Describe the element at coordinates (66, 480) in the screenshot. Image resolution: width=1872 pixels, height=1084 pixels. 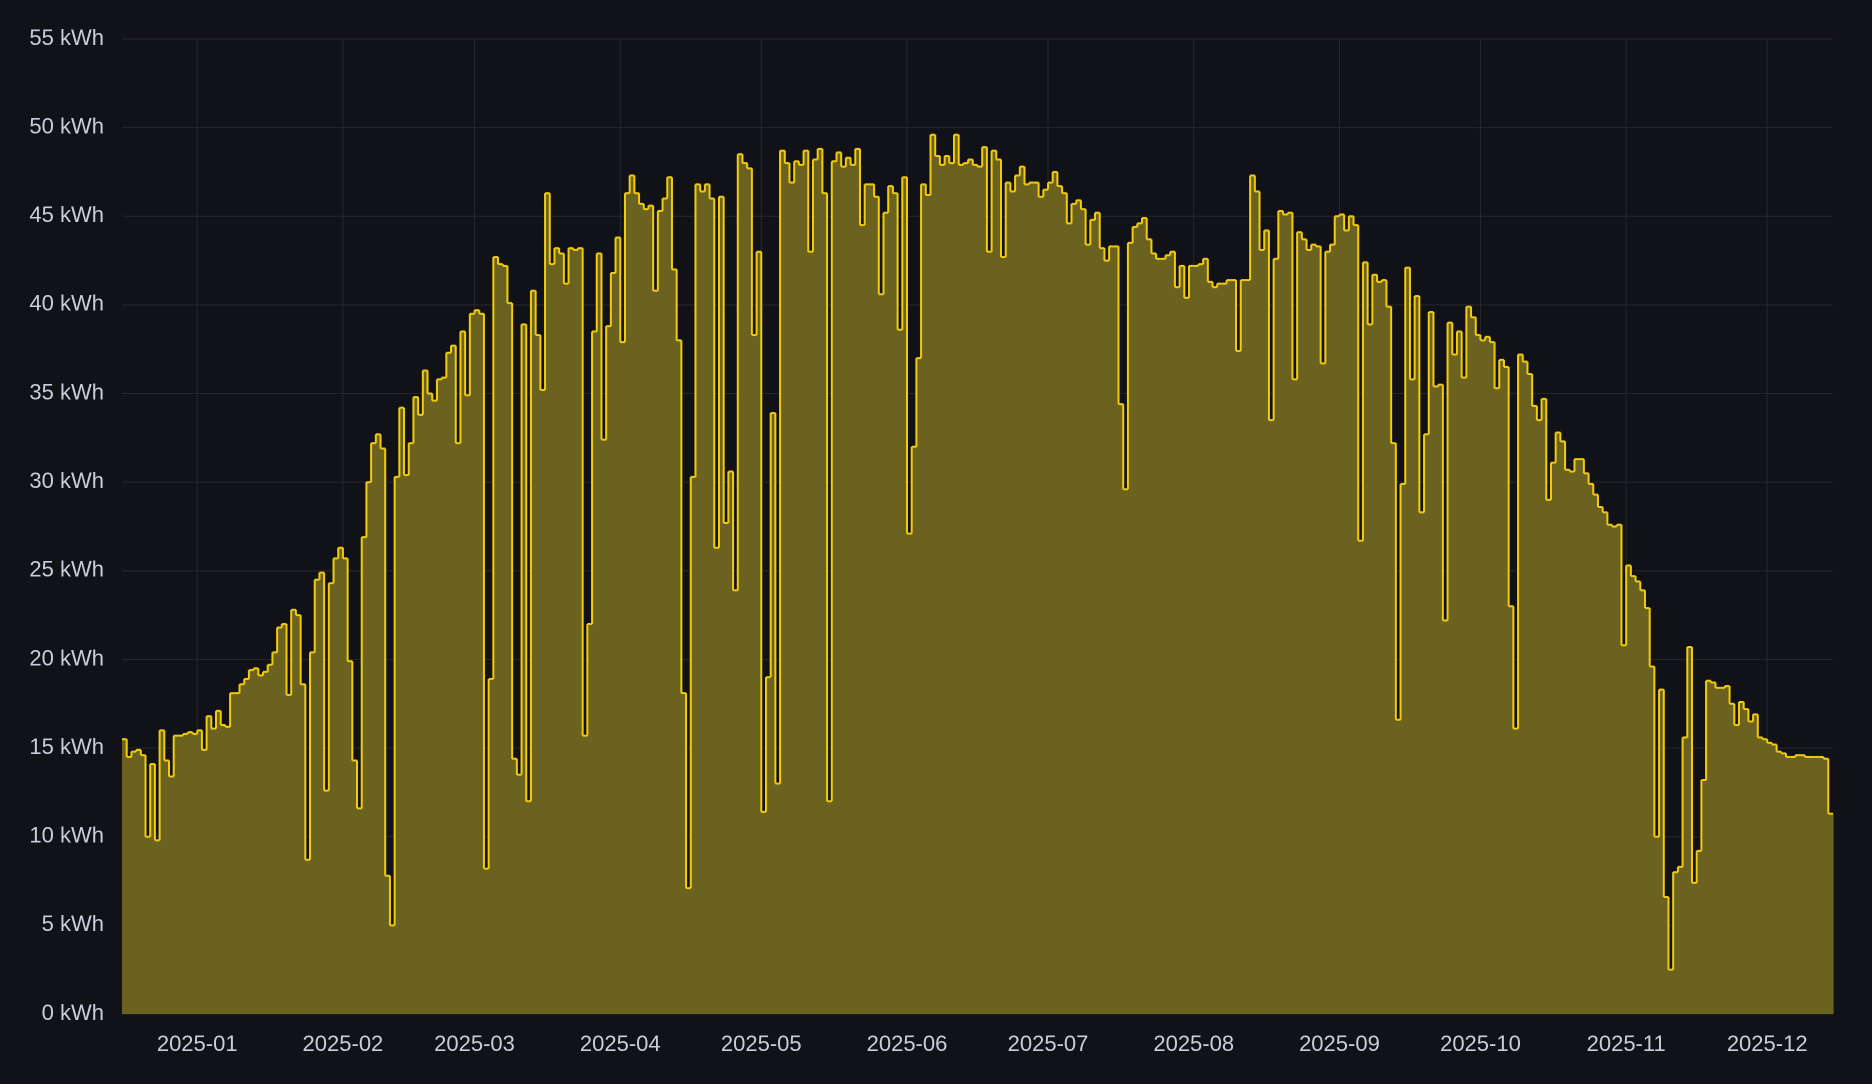
I see `y-tick-label: 30 kWh` at that location.